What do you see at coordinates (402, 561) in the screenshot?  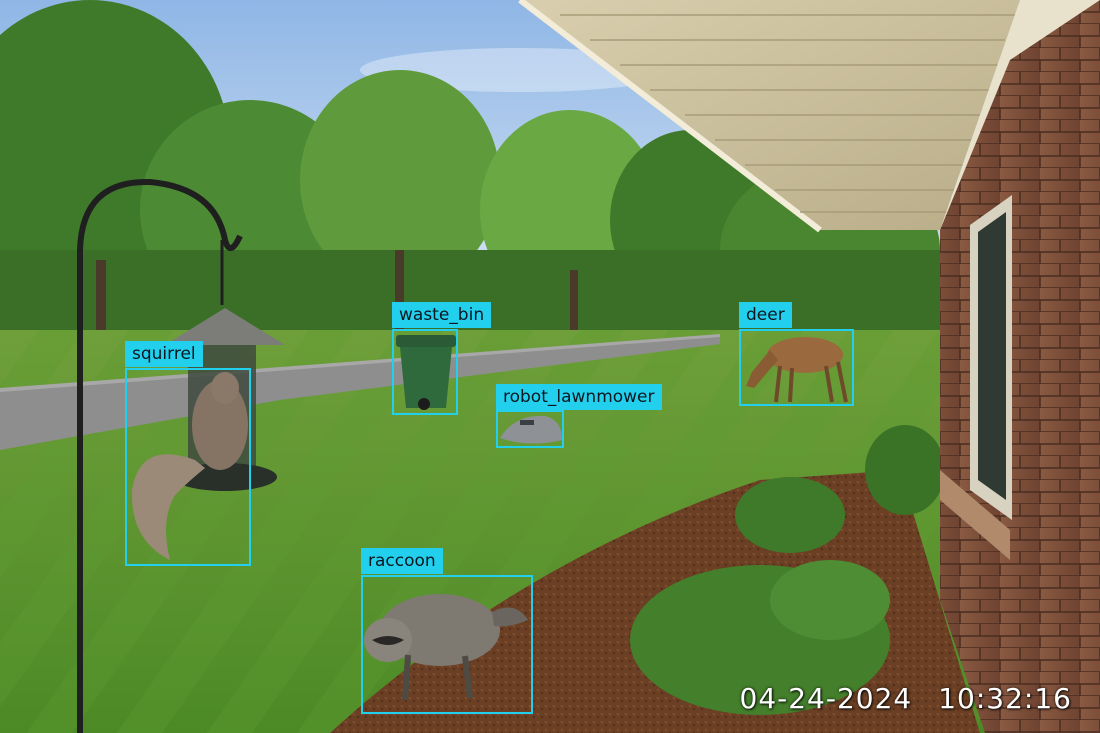 I see `raccoon-detection-label: raccoon` at bounding box center [402, 561].